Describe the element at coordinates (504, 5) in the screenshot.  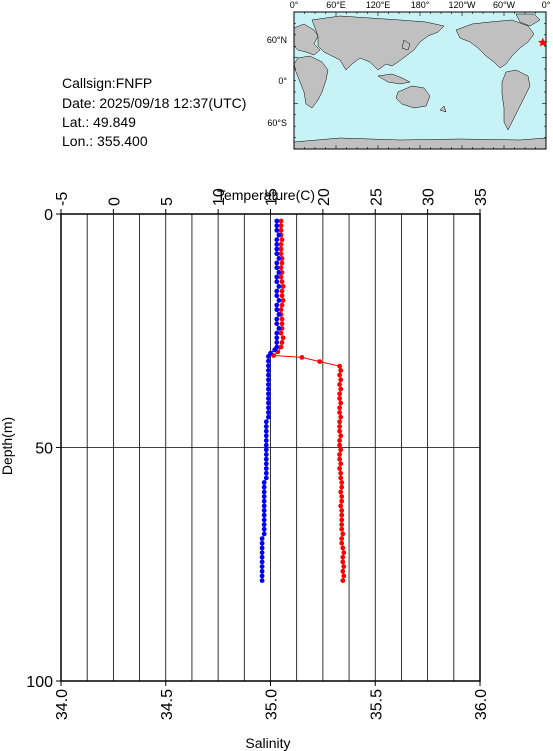
I see `map-lon-label: 60°W` at that location.